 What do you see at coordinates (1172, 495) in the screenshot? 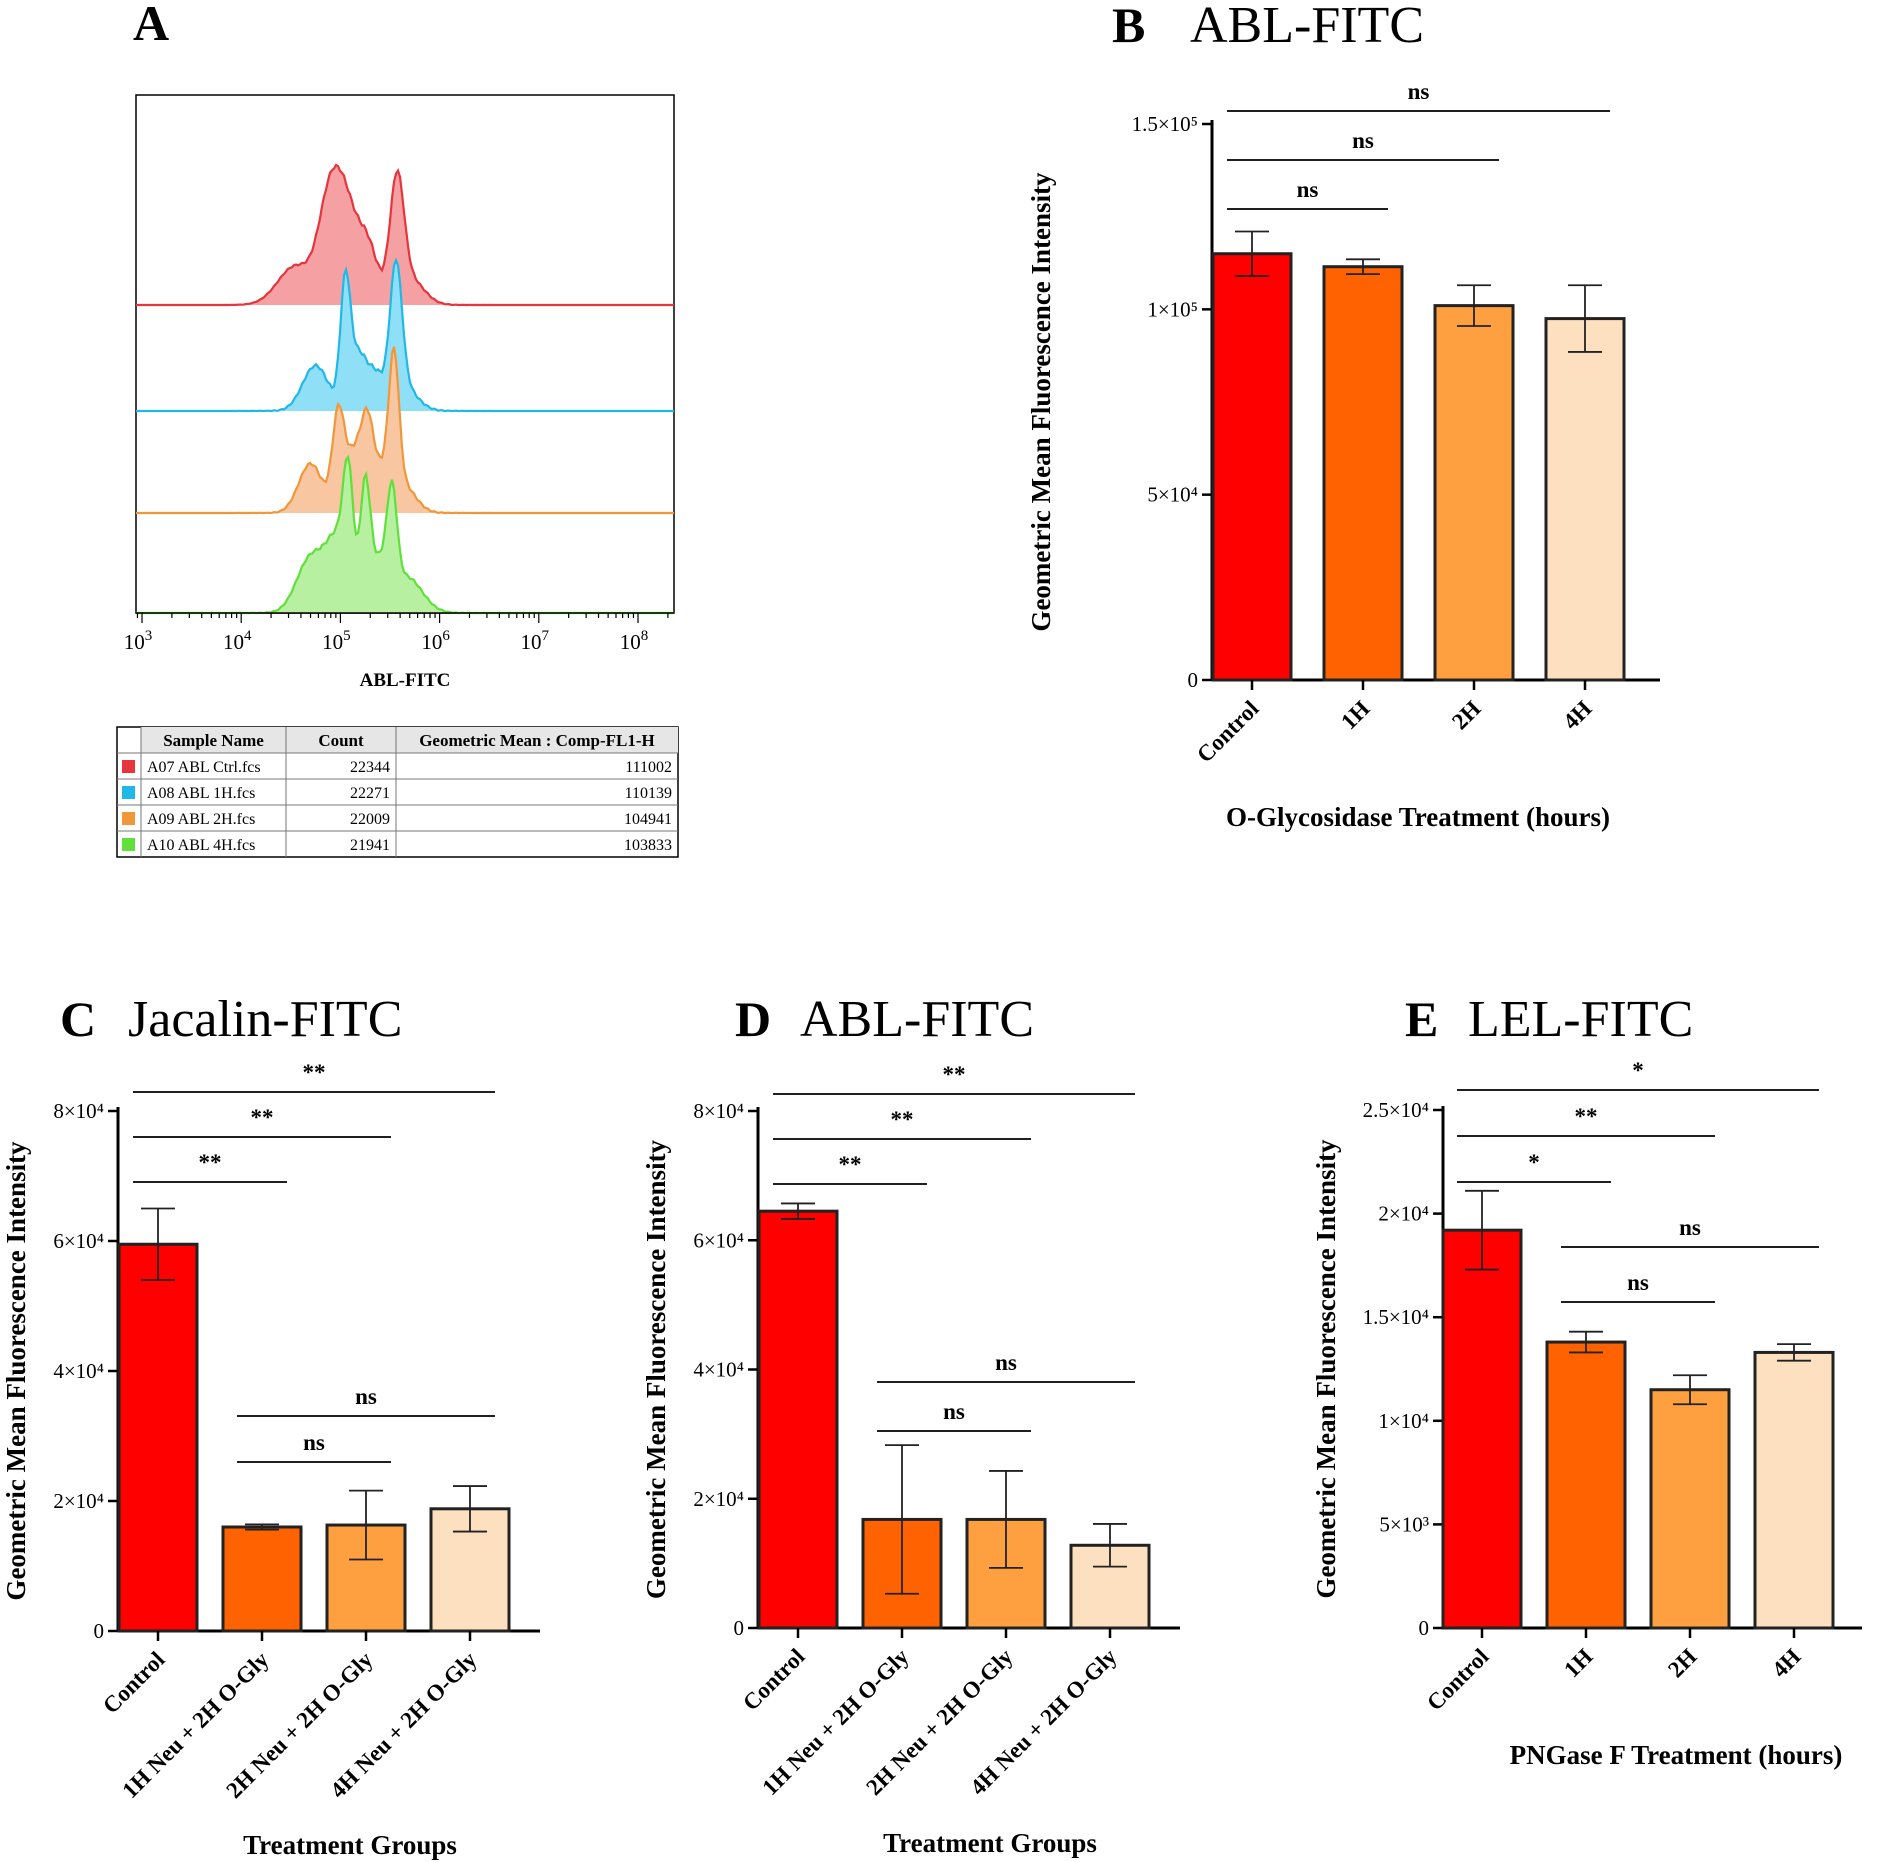
I see `y-tick-label: 5×10⁴` at bounding box center [1172, 495].